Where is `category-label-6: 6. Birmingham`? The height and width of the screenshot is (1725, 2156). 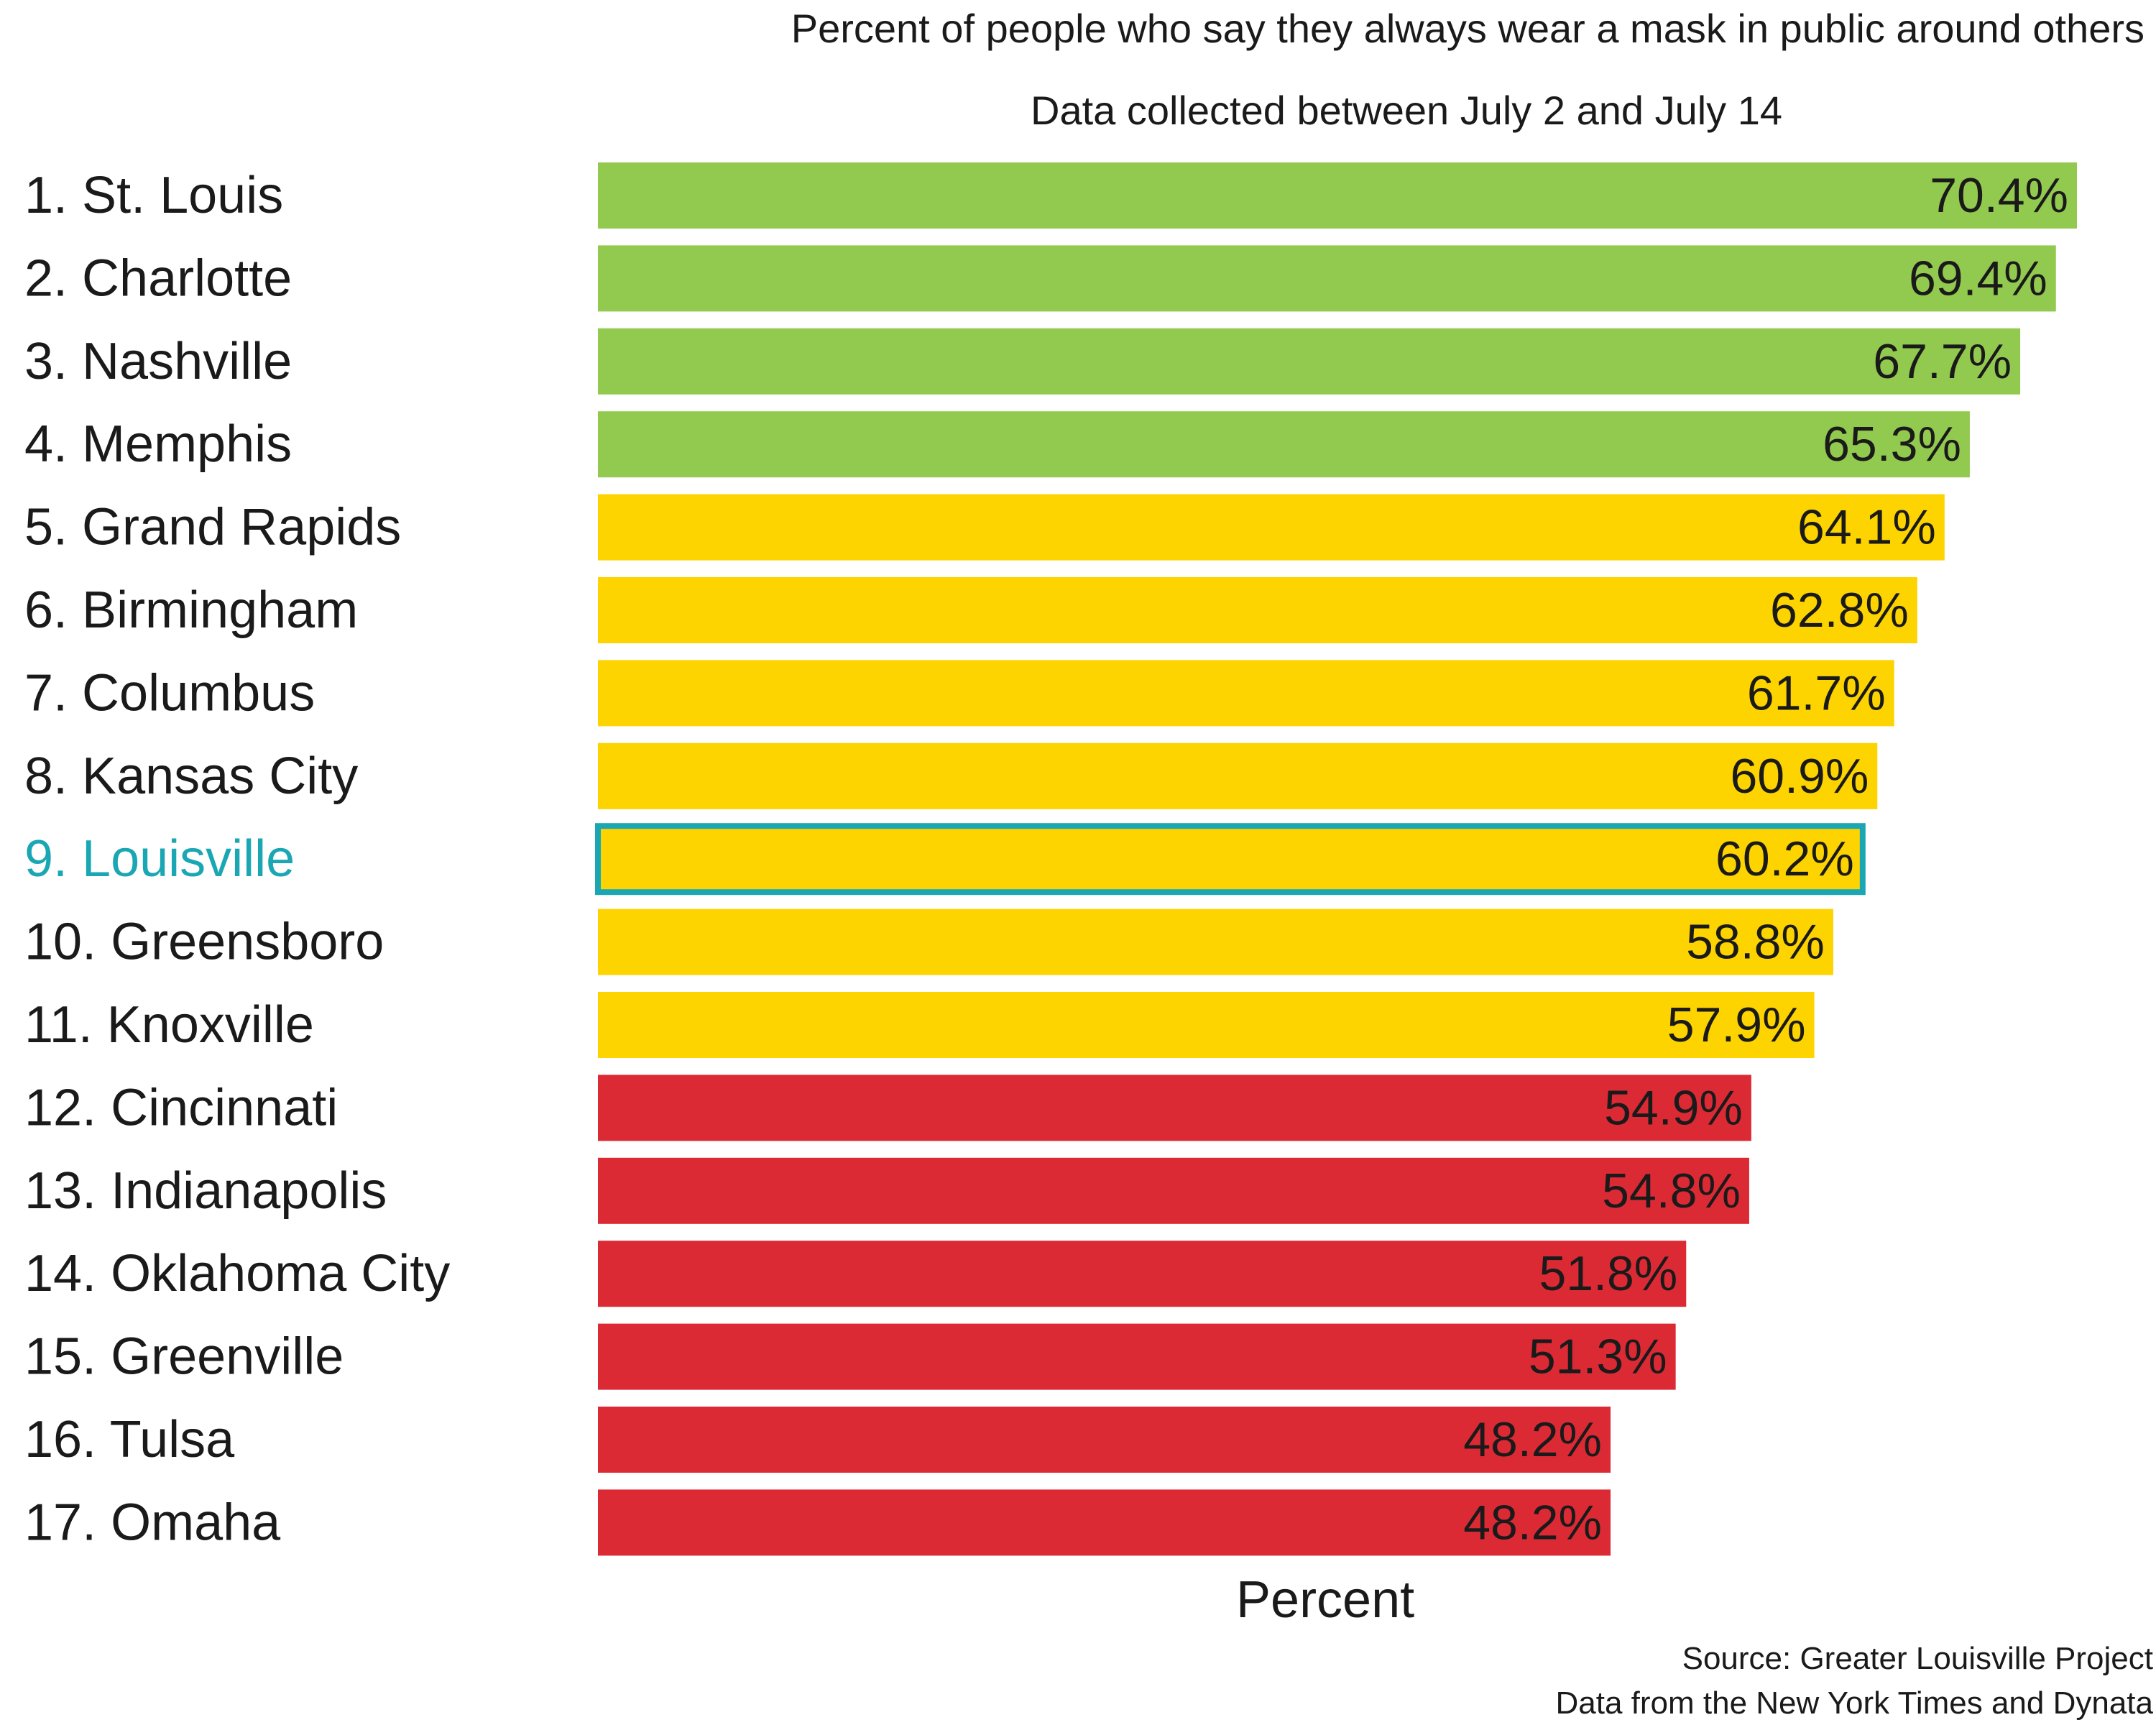
category-label-6: 6. Birmingham is located at coordinates (191, 610).